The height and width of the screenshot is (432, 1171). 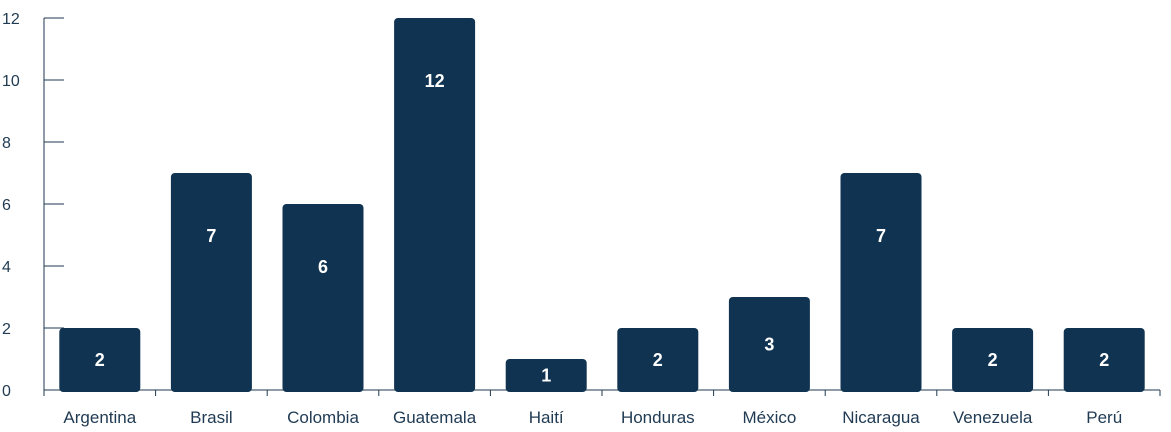 I want to click on data-label: 1, so click(x=546, y=376).